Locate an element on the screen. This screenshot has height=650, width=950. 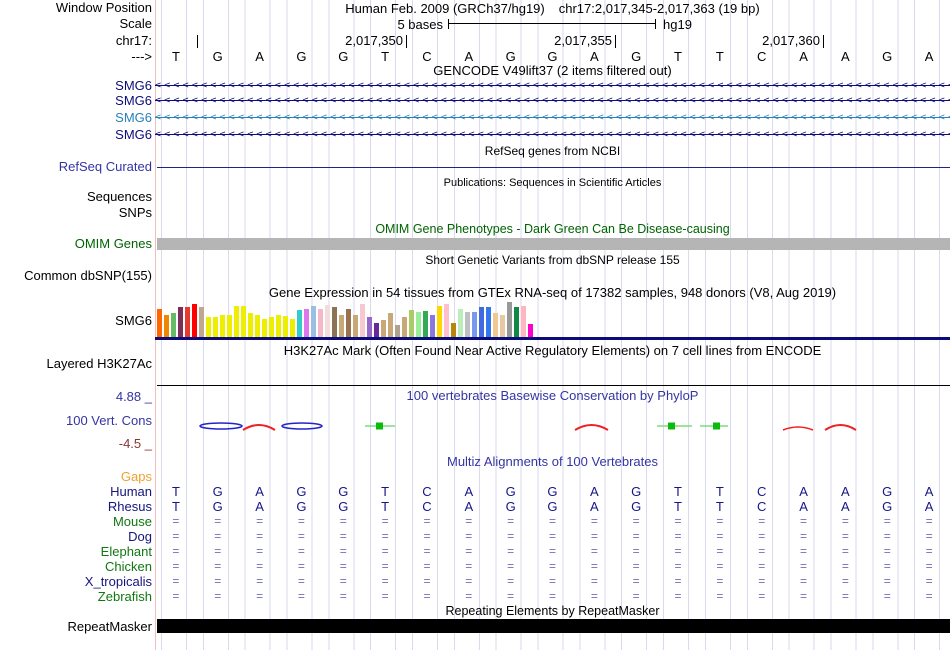
track-label-: ---> is located at coordinates (141, 56).